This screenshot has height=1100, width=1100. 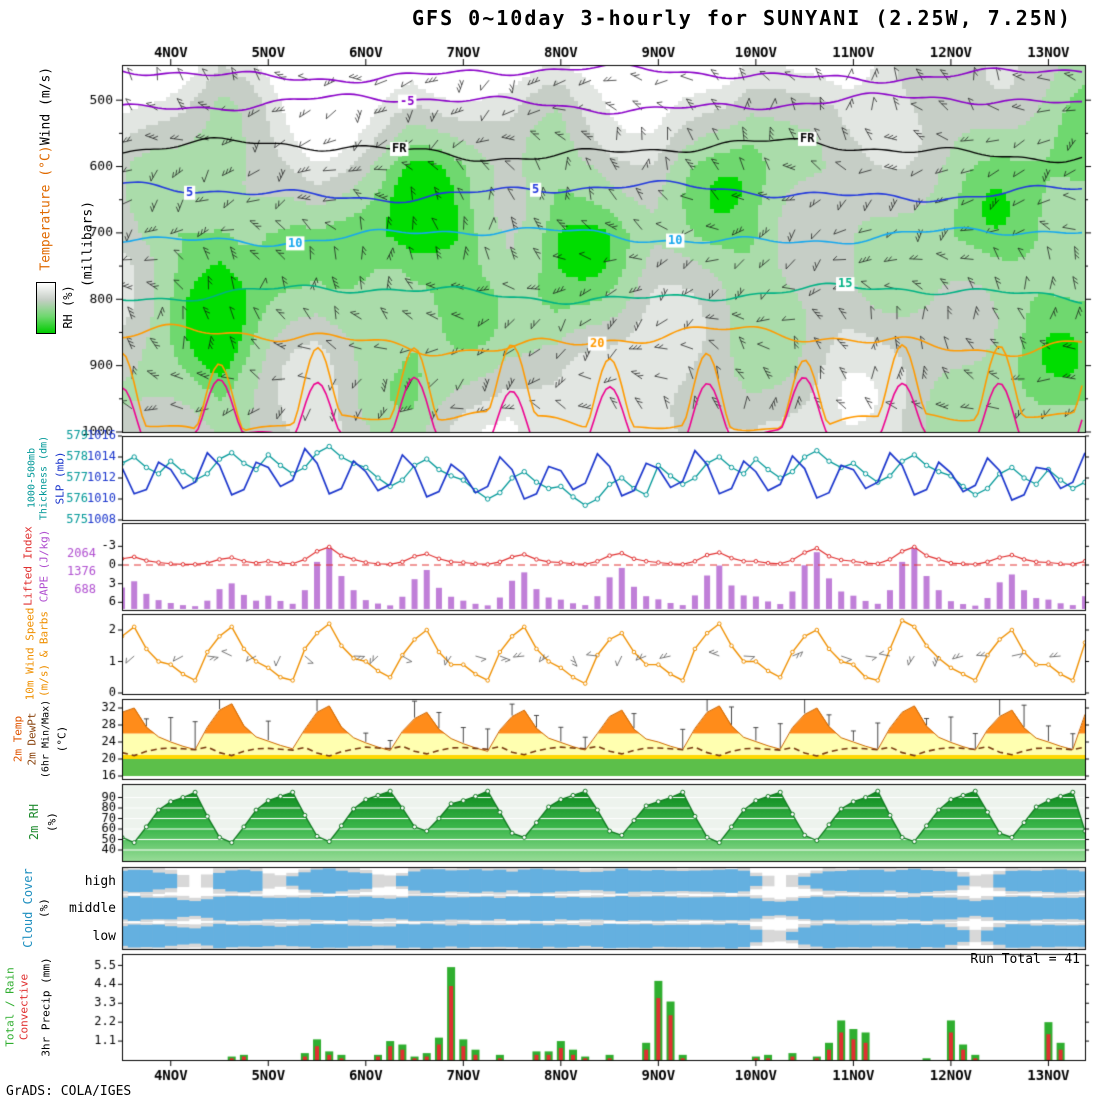 What do you see at coordinates (92, 908) in the screenshot?
I see `cloud-row-middle: middle` at bounding box center [92, 908].